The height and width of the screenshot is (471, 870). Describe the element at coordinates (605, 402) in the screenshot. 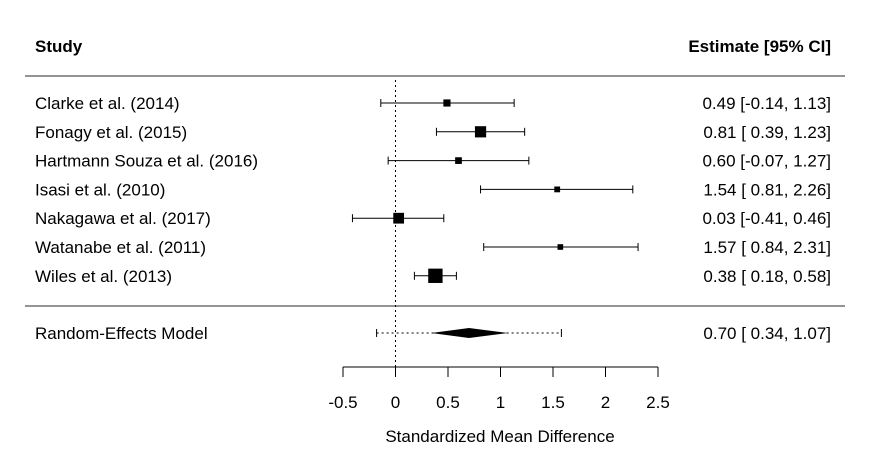

I see `x-tick-label: 2` at that location.